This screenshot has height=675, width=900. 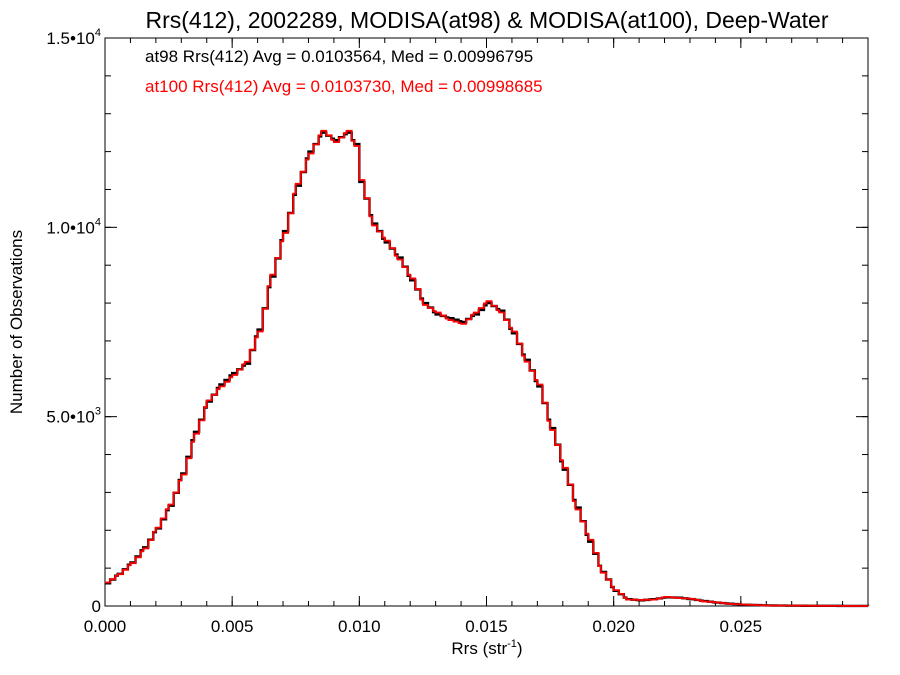 What do you see at coordinates (105, 626) in the screenshot?
I see `x-tick-label: 0.000` at bounding box center [105, 626].